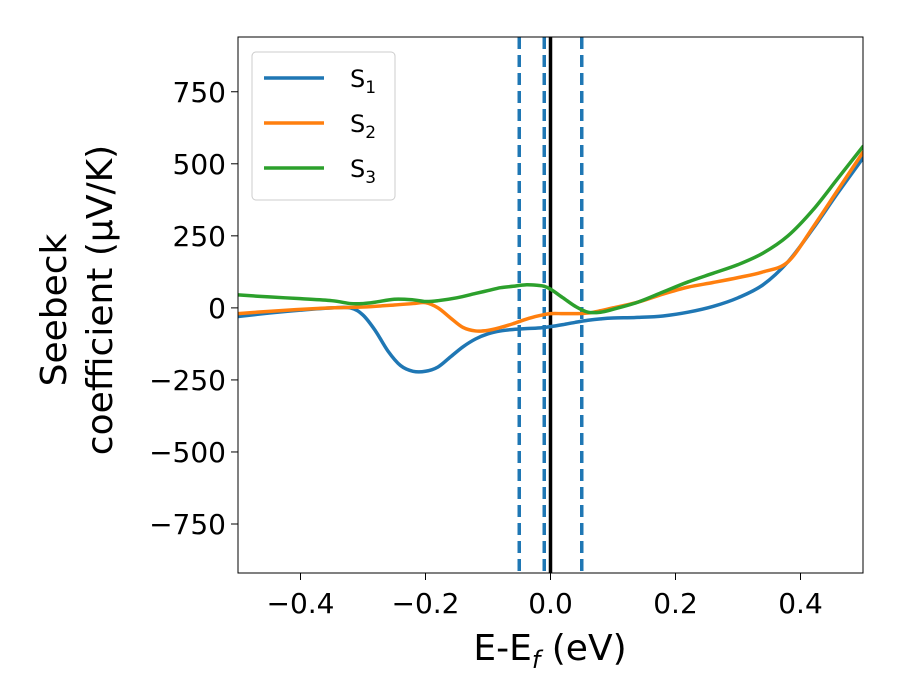 The image size is (900, 700). I want to click on legend: S1 S2 S3, so click(323, 126).